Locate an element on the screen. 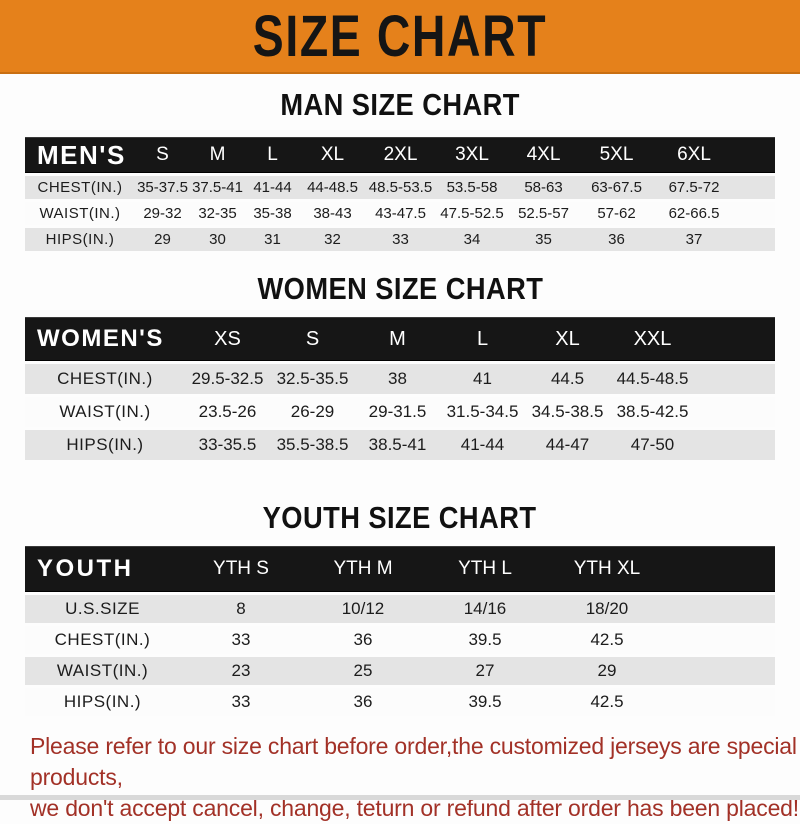  size-column-header: 5XL is located at coordinates (616, 155).